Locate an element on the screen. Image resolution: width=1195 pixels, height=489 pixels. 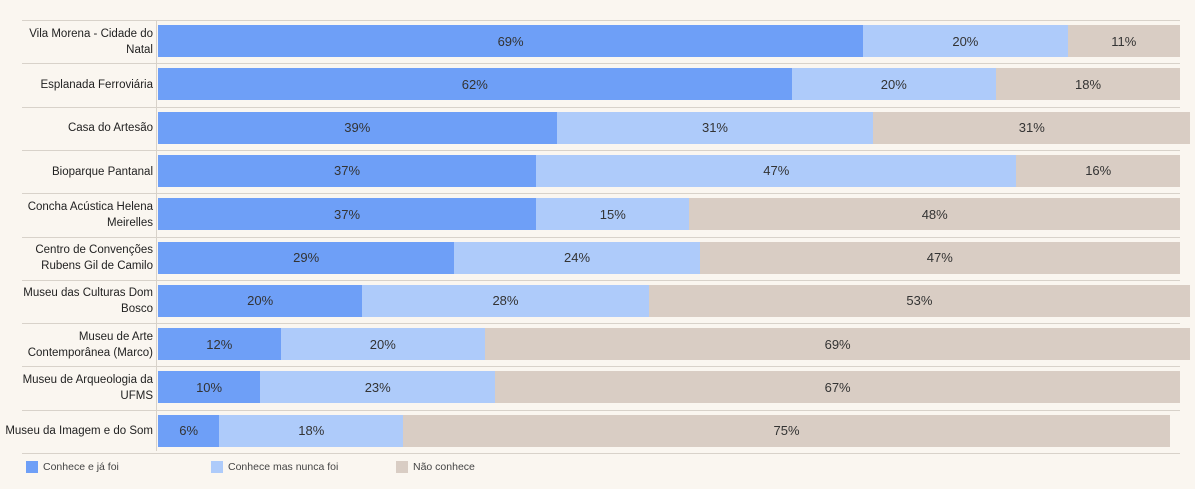
bar-segment: 39% is located at coordinates (357, 127).